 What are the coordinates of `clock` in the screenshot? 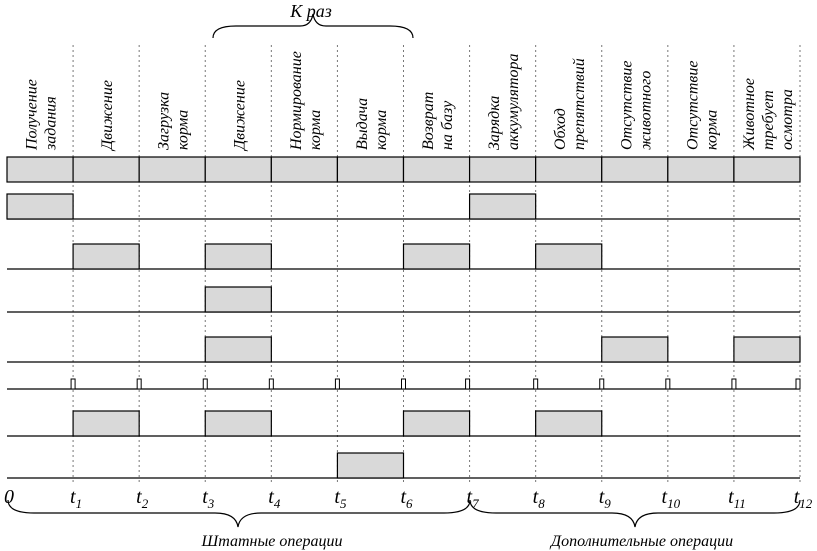 It's located at (404, 384).